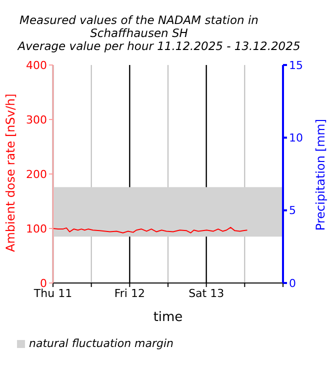 The width and height of the screenshot is (330, 370). What do you see at coordinates (129, 293) in the screenshot?
I see `x-tick-label: Fri 12` at bounding box center [129, 293].